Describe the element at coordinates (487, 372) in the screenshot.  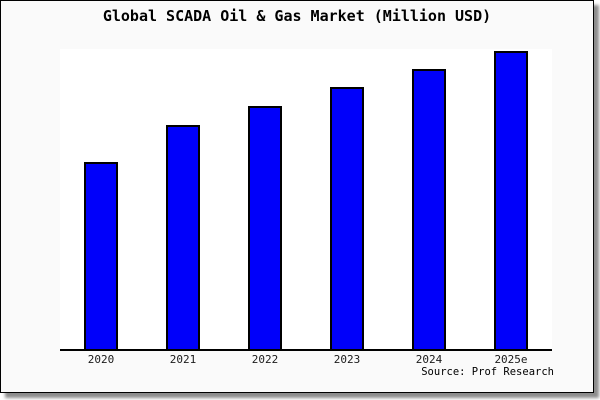
I see `source-credit: Source: Prof Research` at that location.